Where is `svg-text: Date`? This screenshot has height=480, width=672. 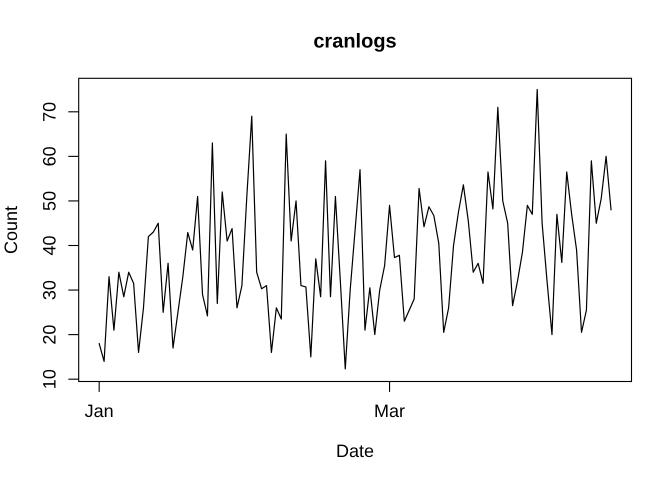
svg-text: Date is located at coordinates (355, 451).